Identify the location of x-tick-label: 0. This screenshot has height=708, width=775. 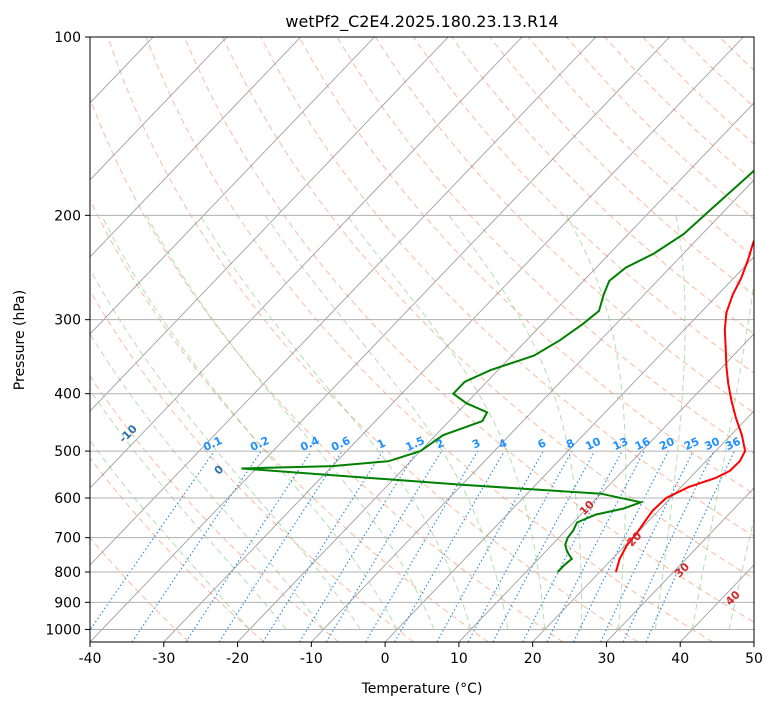
(385, 659).